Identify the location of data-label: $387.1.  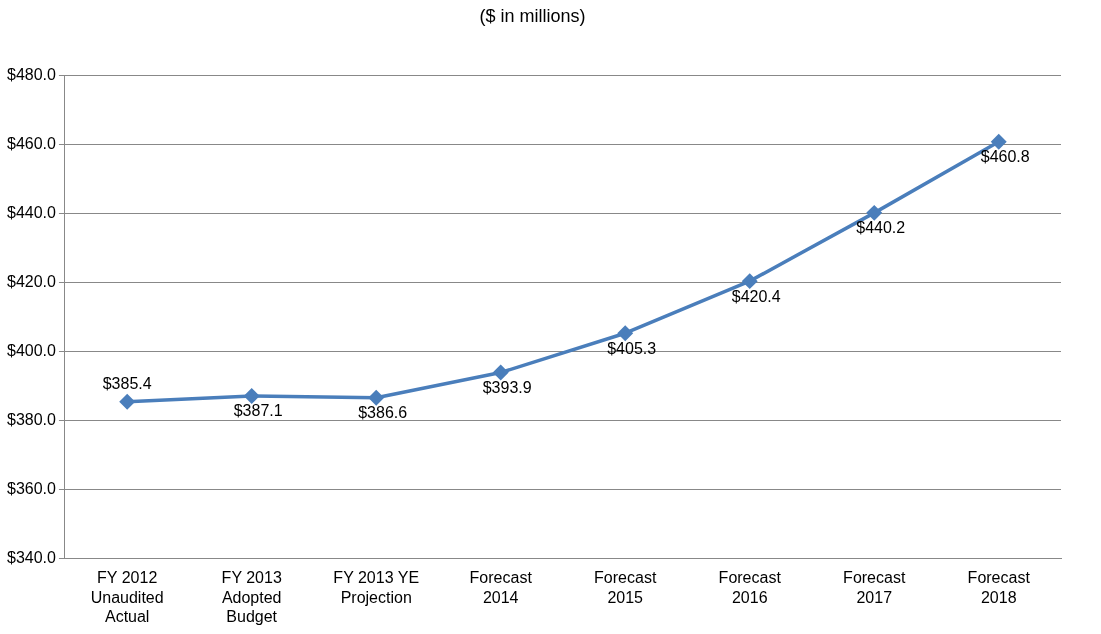
(258, 411).